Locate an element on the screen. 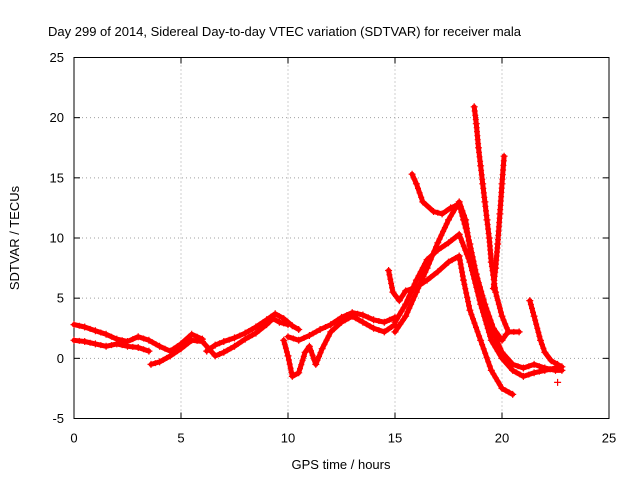  y-axis-label: SDTVAR / TECUs is located at coordinates (14, 237).